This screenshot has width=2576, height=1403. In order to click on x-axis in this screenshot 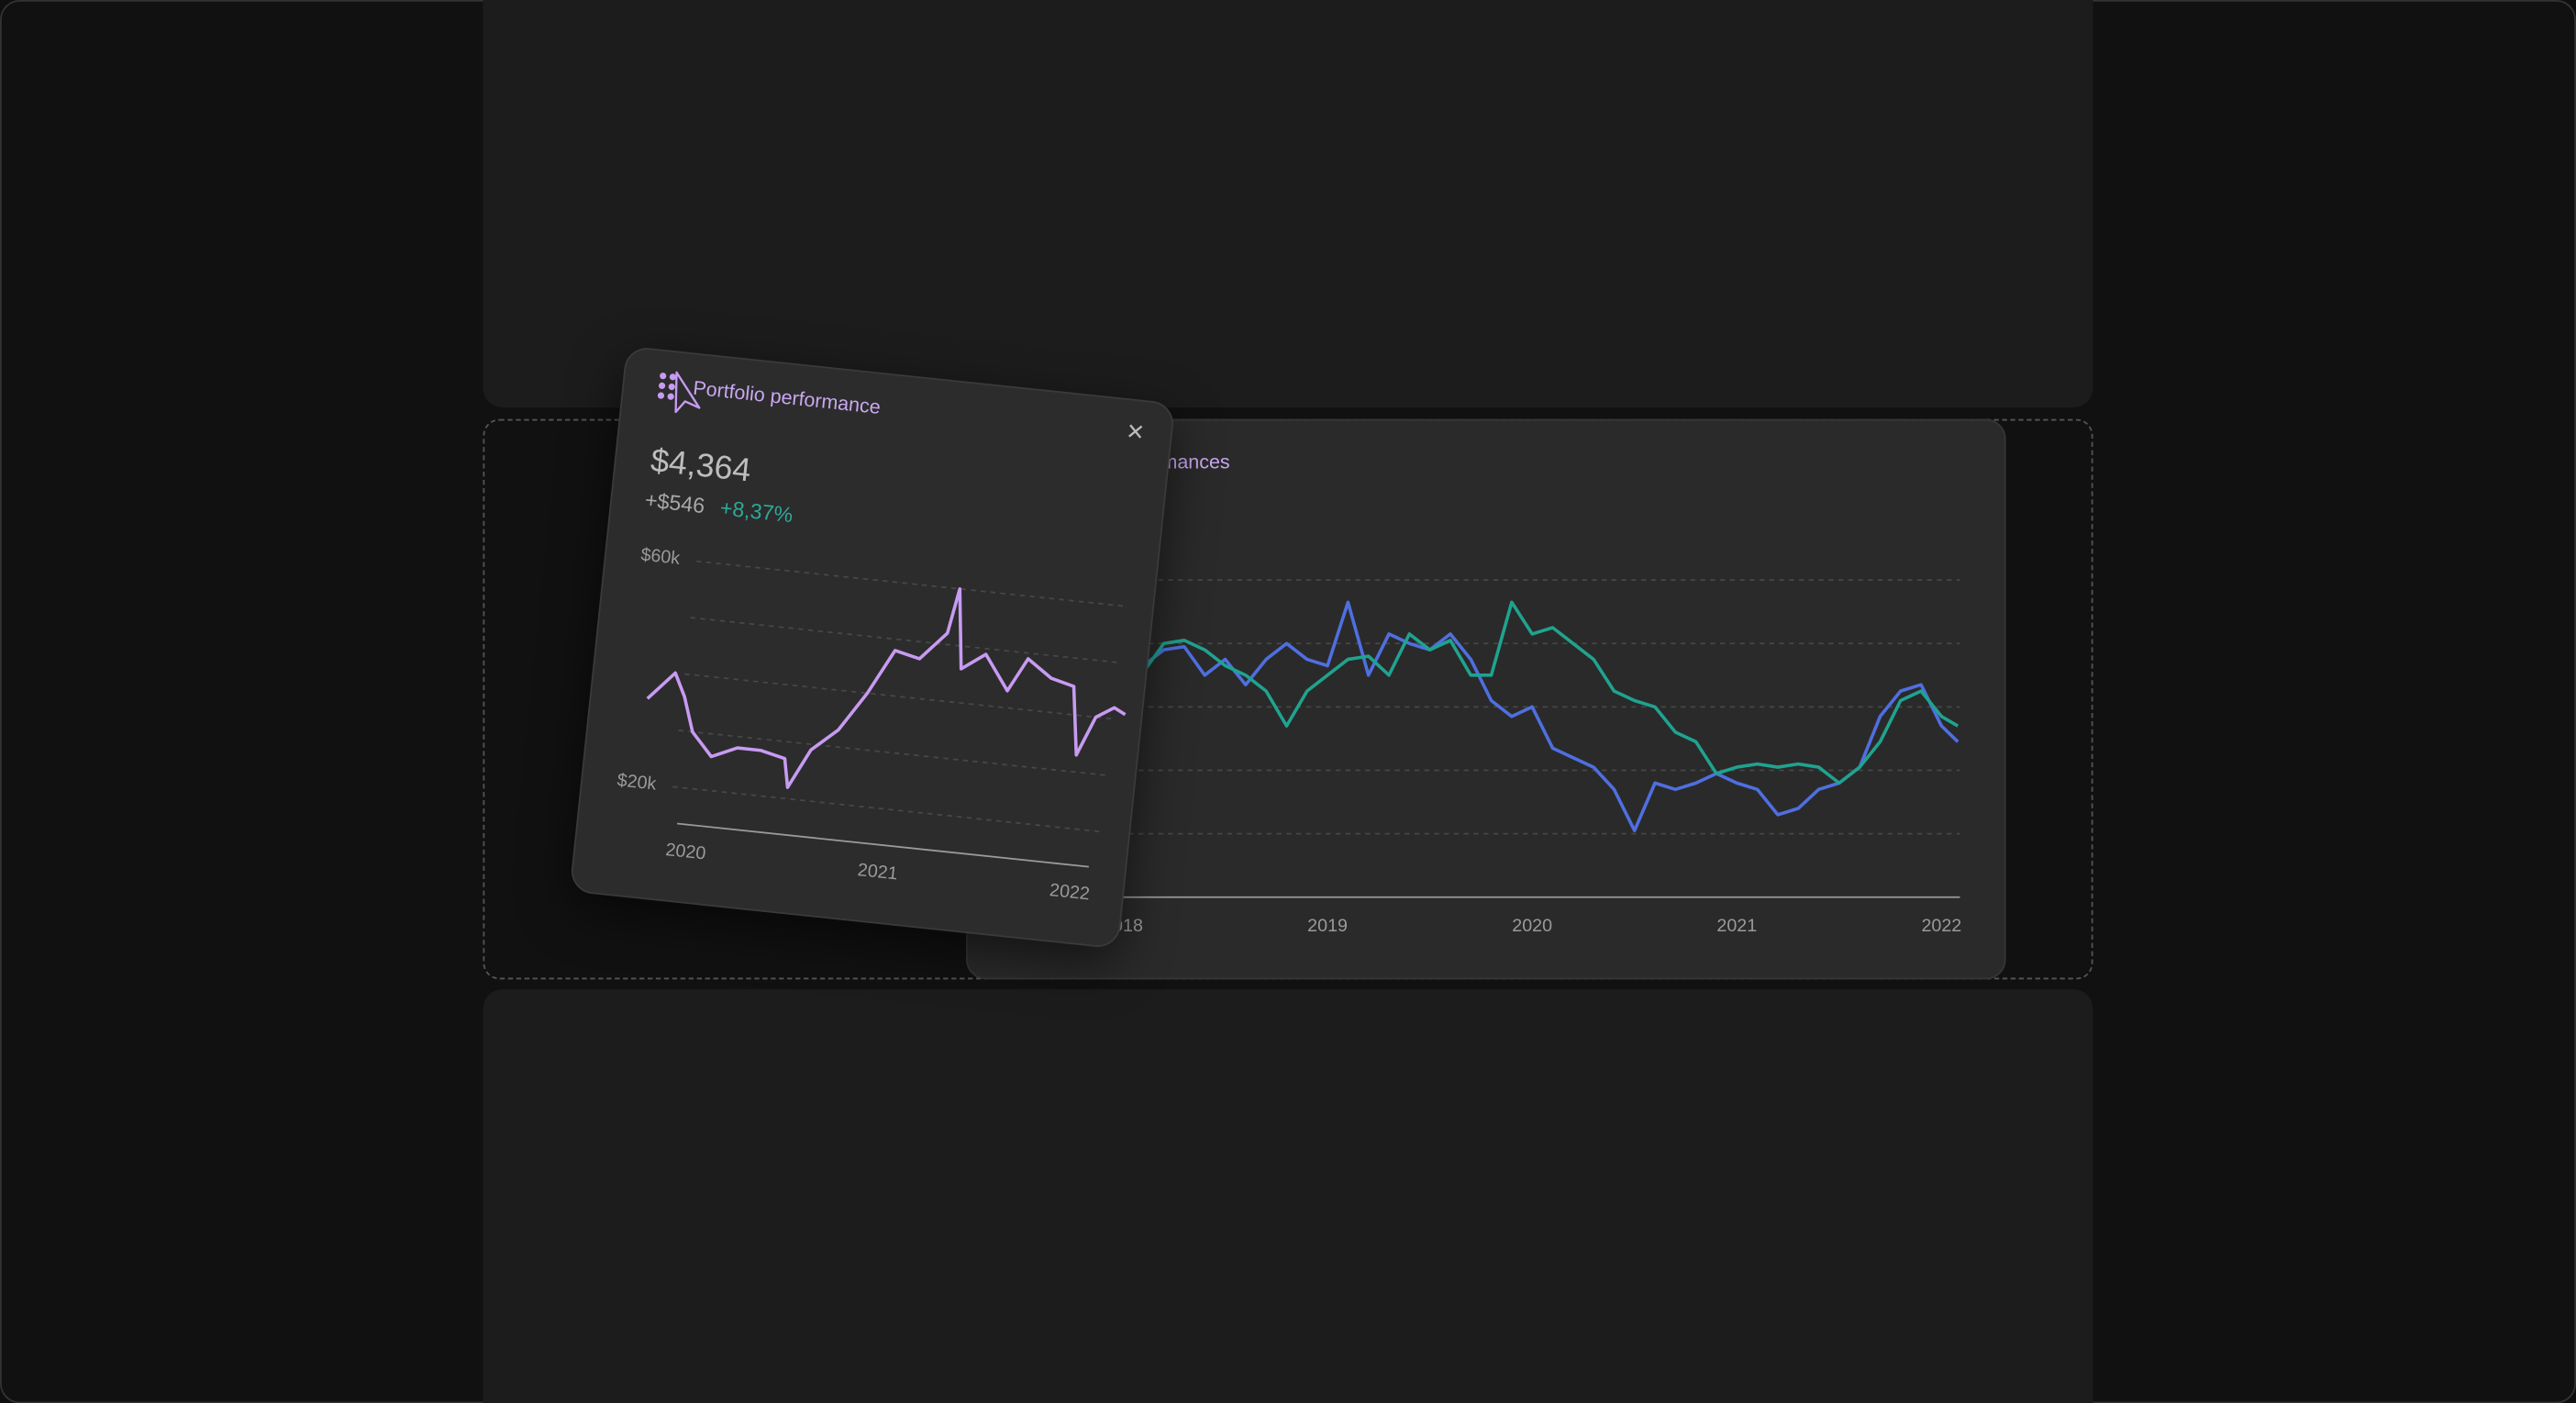, I will do `click(882, 845)`.